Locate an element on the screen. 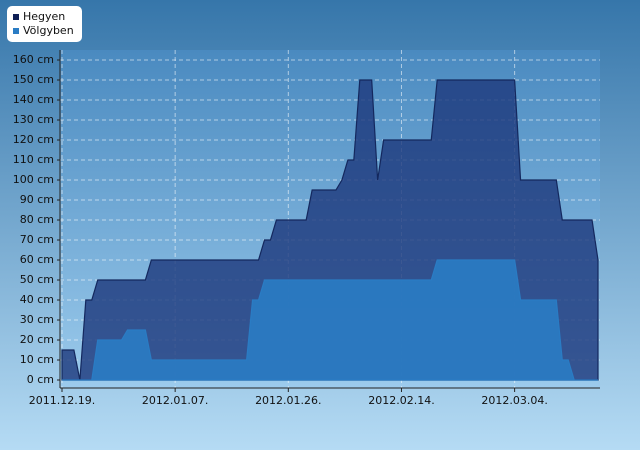 The height and width of the screenshot is (450, 640). y-tick-label: 50 cm is located at coordinates (37, 279).